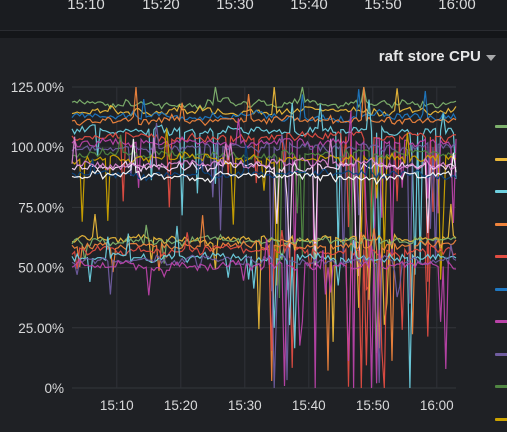 The height and width of the screenshot is (432, 507). Describe the element at coordinates (37, 238) in the screenshot. I see `y-axis: 0% 25.00% 50.00% 75.00% 100.00% 125.00%` at that location.